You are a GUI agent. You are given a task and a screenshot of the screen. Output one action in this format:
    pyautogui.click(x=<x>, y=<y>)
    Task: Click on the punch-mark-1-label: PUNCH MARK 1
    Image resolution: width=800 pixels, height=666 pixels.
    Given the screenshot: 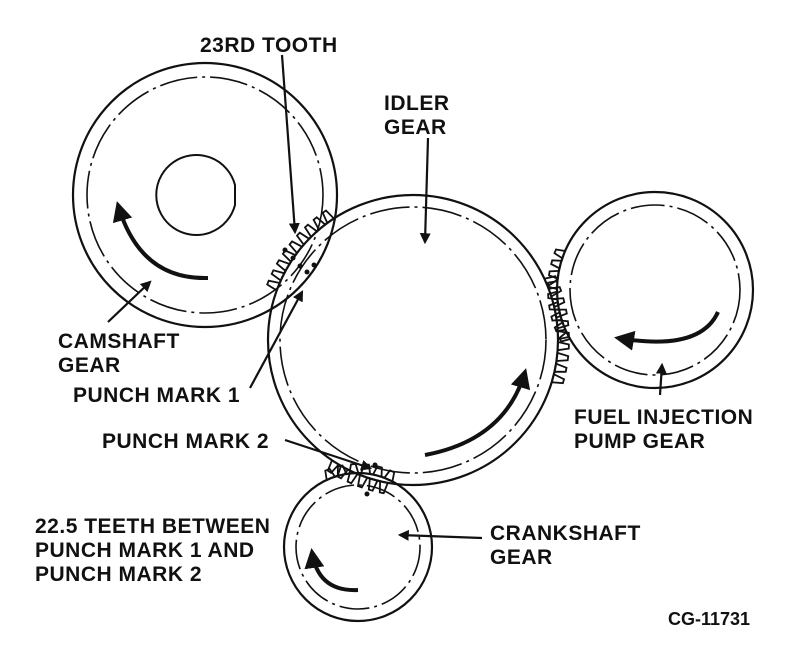 What is the action you would take?
    pyautogui.click(x=156, y=396)
    